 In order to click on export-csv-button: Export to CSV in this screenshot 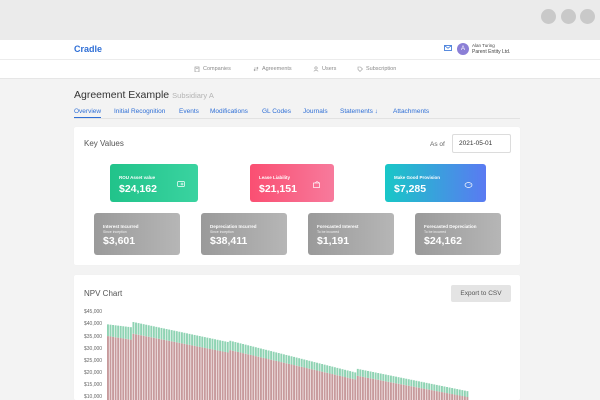, I will do `click(481, 293)`.